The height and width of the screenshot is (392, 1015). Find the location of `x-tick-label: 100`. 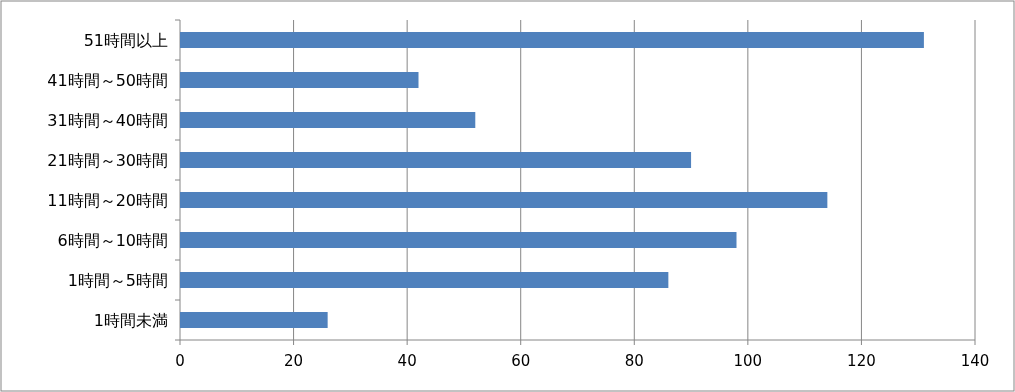

x-tick-label: 100 is located at coordinates (748, 361).